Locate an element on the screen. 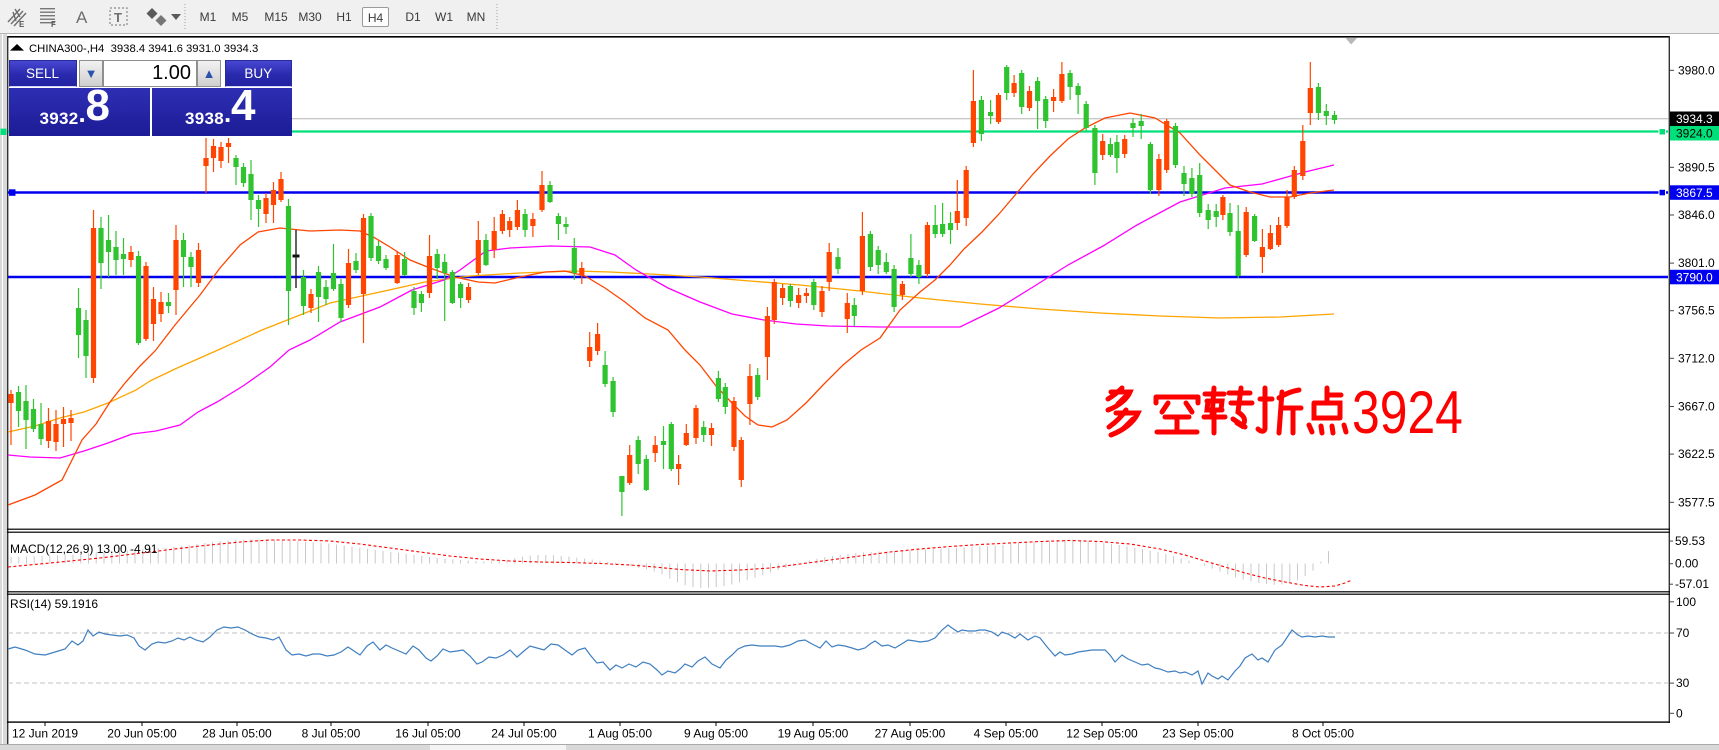 The height and width of the screenshot is (750, 1719). svg-text: T is located at coordinates (118, 17).